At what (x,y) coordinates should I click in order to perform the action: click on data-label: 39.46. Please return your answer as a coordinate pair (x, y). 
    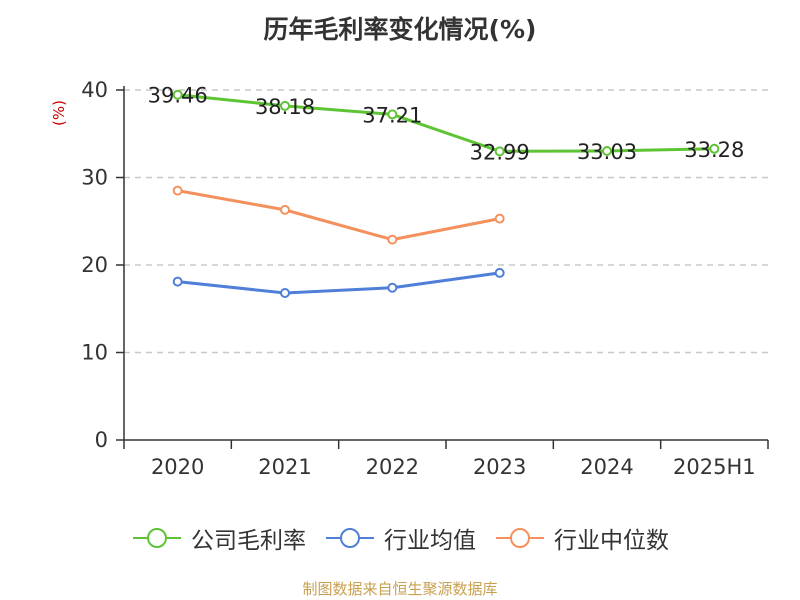
    Looking at the image, I should click on (178, 96).